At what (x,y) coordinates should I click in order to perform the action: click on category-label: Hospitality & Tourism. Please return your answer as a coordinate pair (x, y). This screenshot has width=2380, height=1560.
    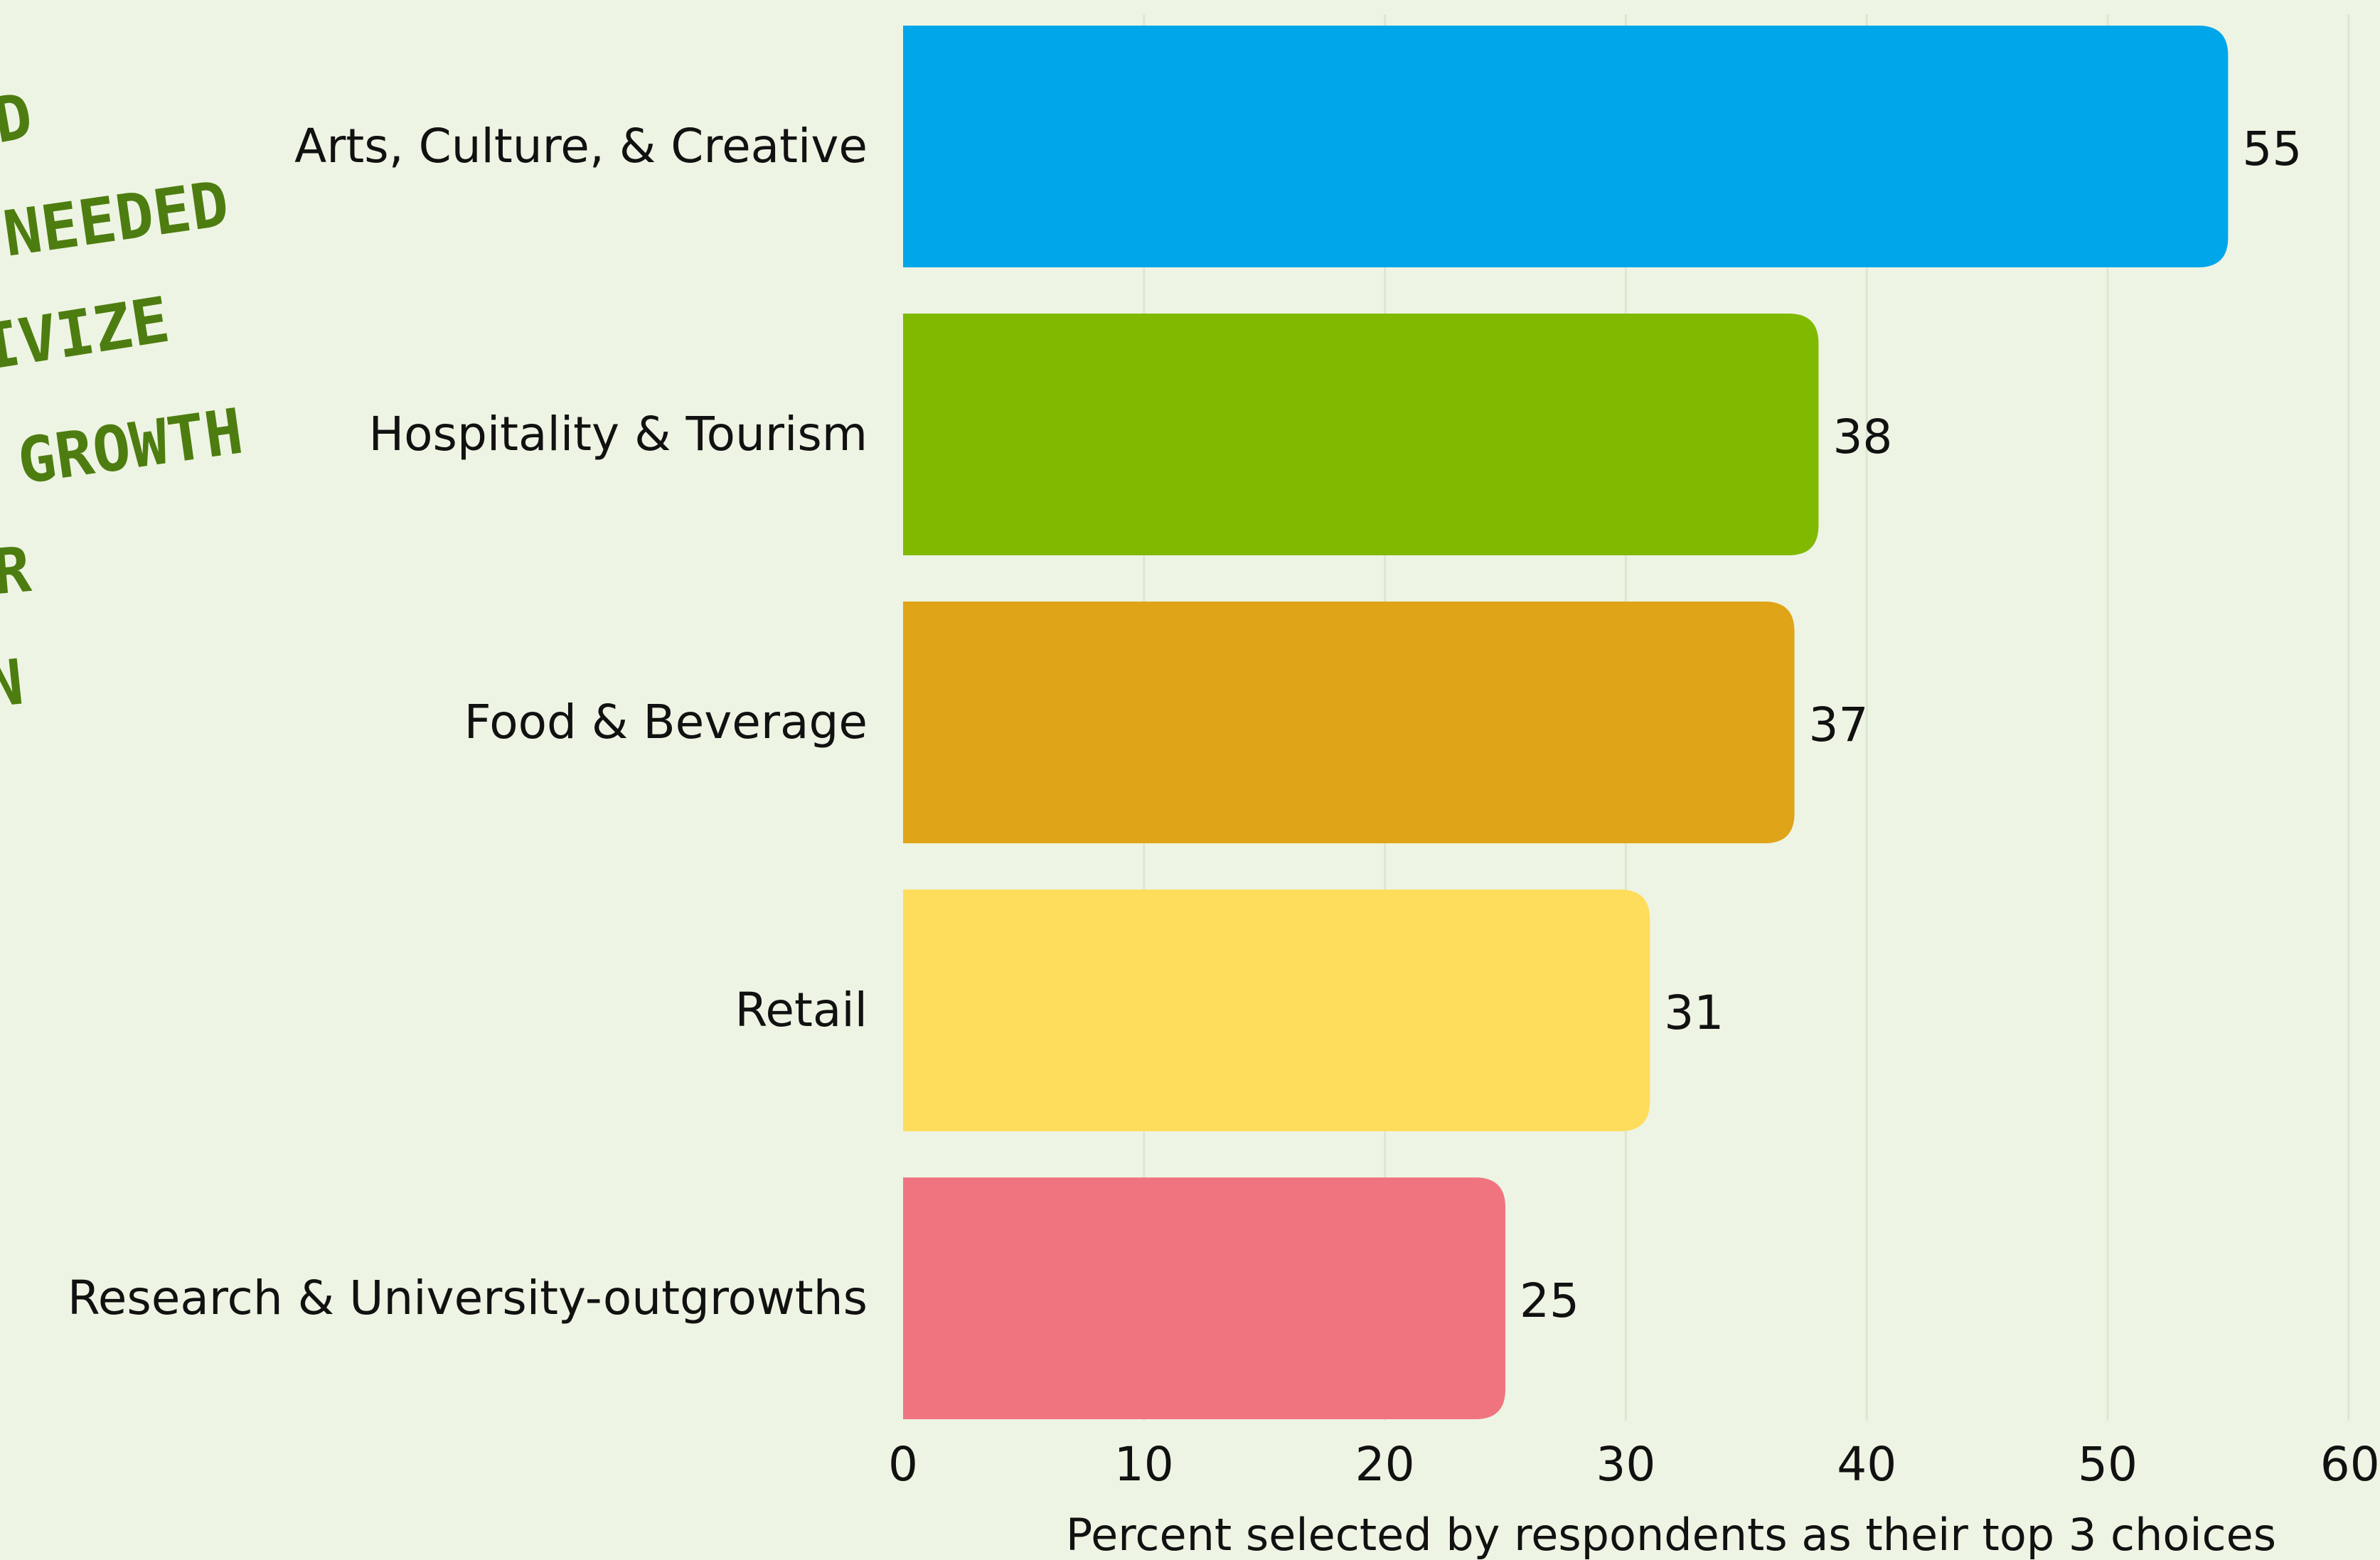
    Looking at the image, I should click on (618, 434).